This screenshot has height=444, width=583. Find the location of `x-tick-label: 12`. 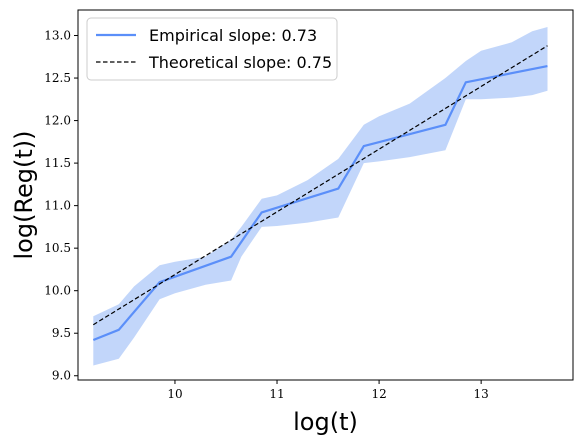

x-tick-label: 12 is located at coordinates (378, 394).